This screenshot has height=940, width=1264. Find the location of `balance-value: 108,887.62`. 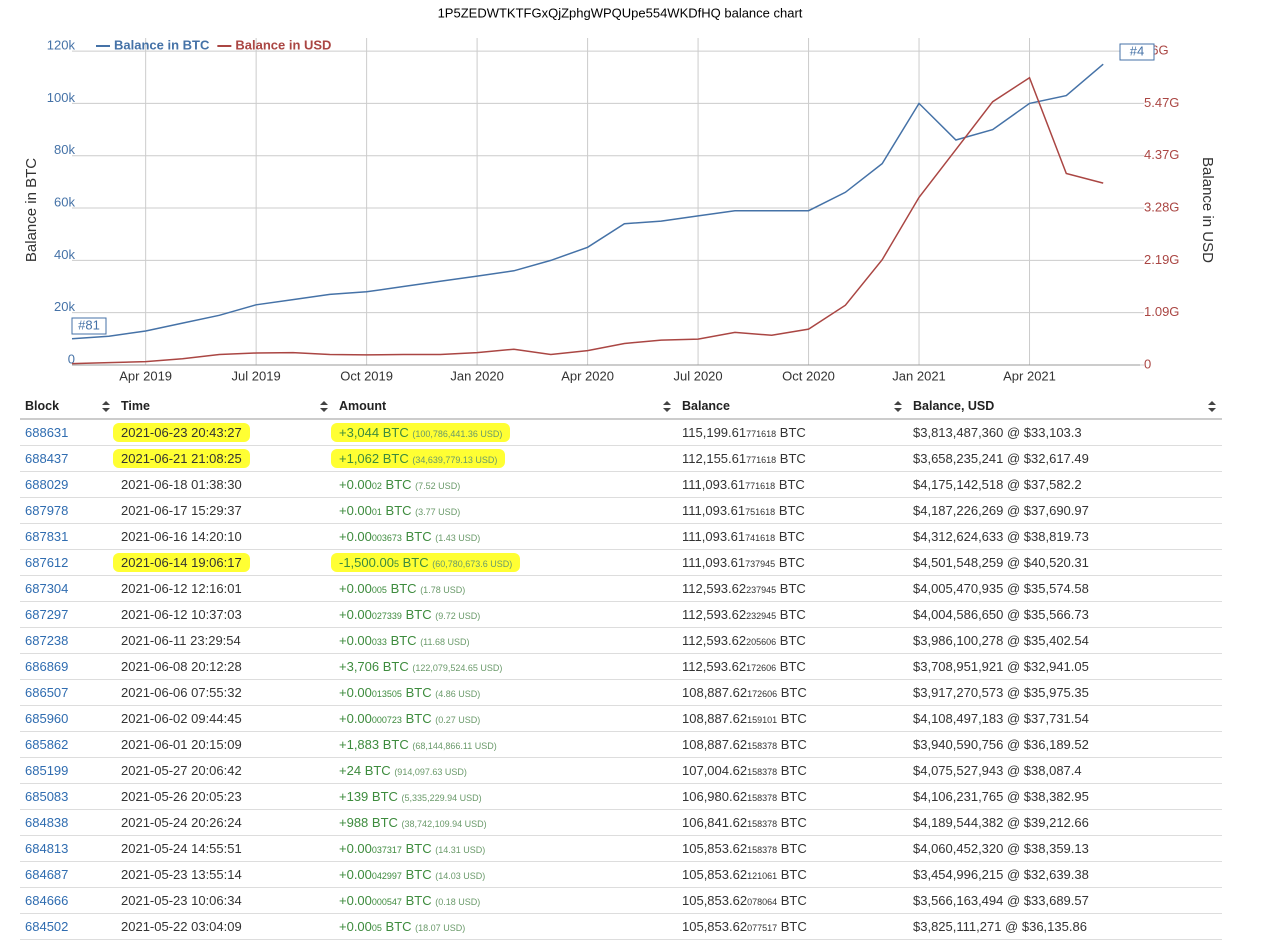

balance-value: 108,887.62 is located at coordinates (715, 692).